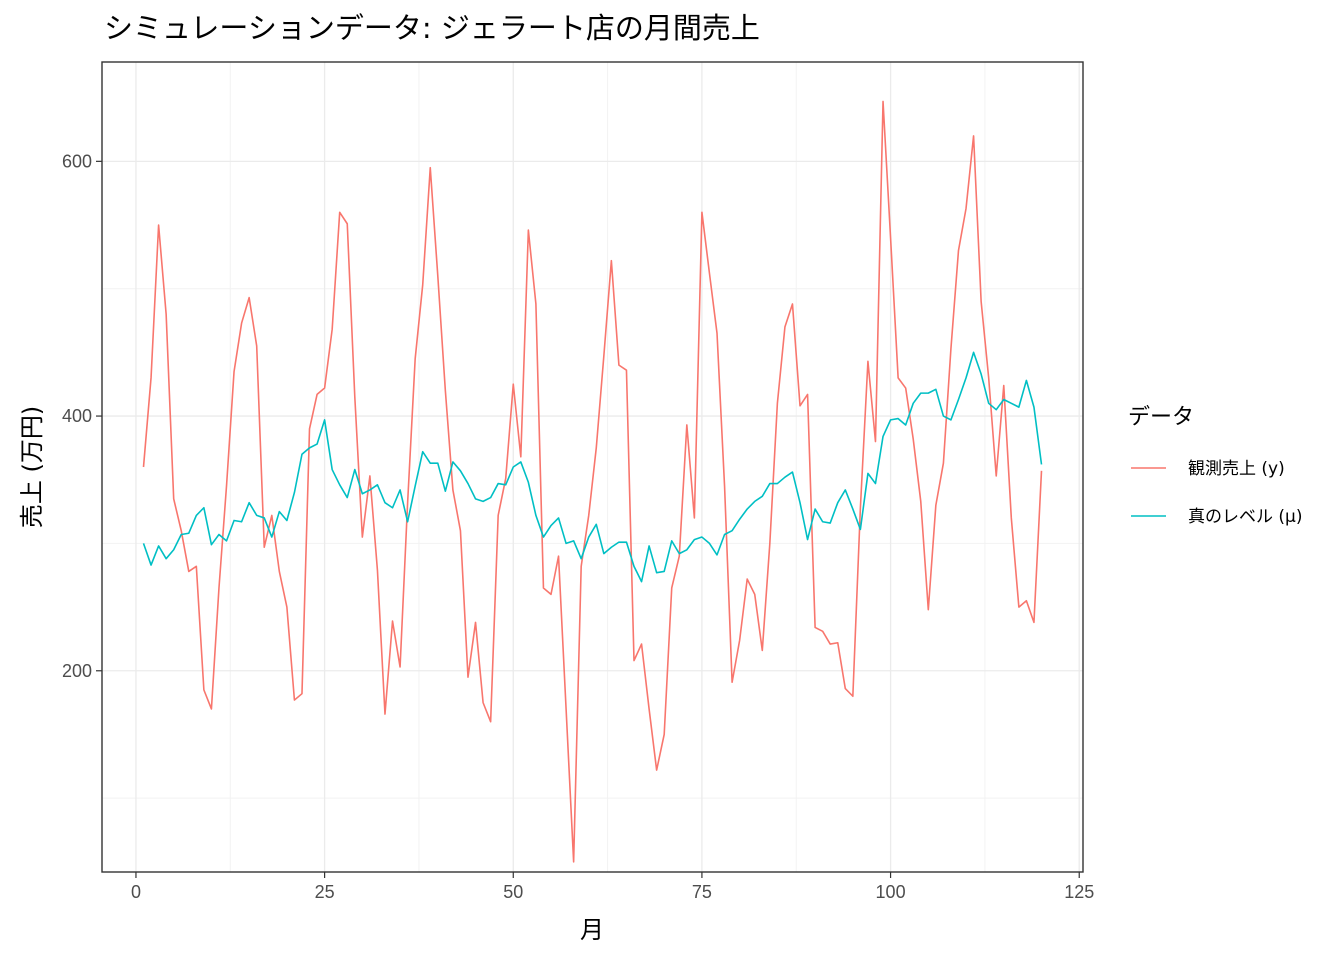  What do you see at coordinates (136, 892) in the screenshot?
I see `x-tick-label: 0` at bounding box center [136, 892].